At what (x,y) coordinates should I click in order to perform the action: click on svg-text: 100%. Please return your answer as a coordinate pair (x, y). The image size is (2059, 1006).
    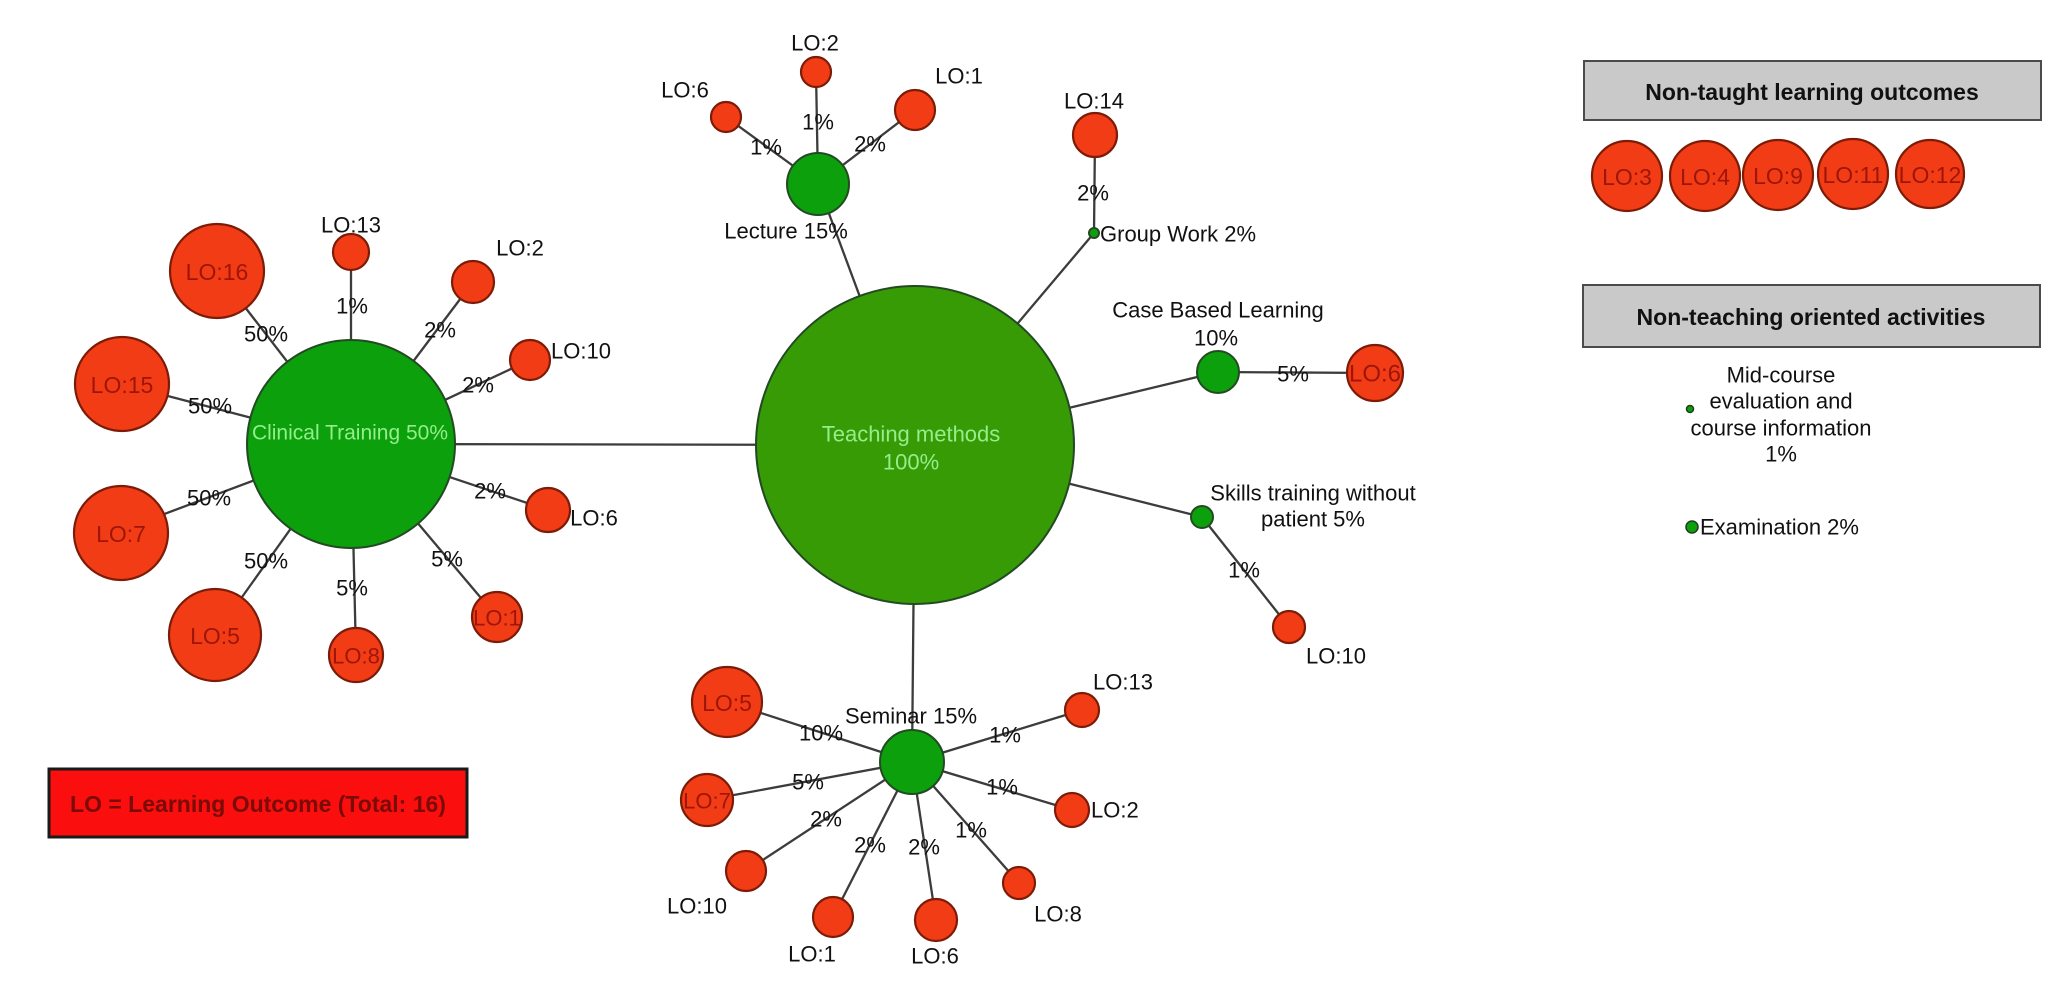
    Looking at the image, I should click on (911, 462).